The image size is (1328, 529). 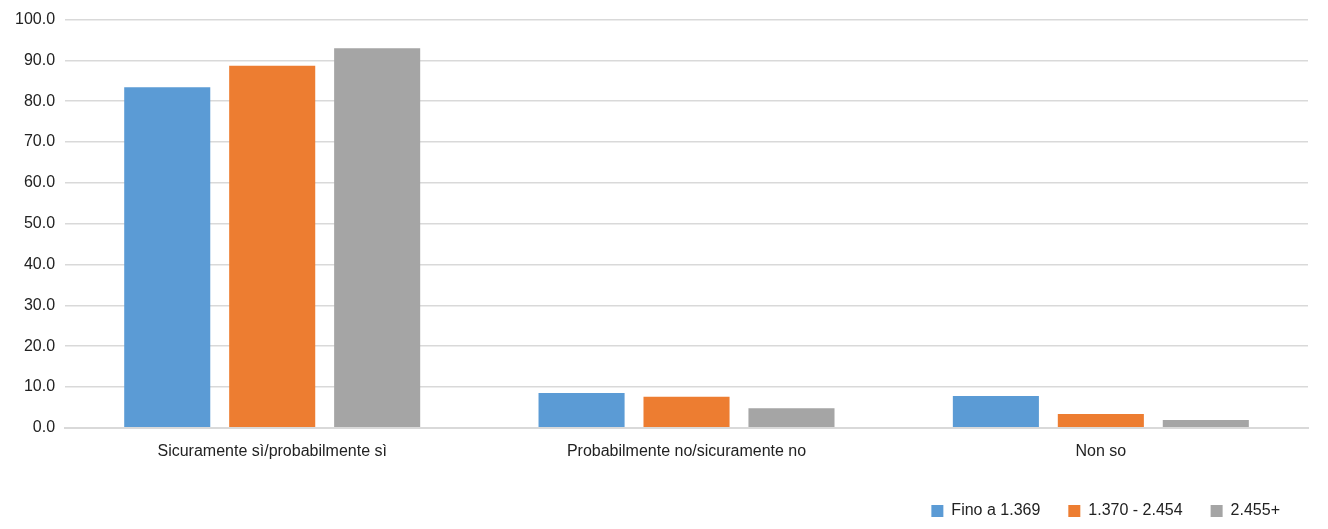 I want to click on y-tick-label: 10.0, so click(x=39, y=386).